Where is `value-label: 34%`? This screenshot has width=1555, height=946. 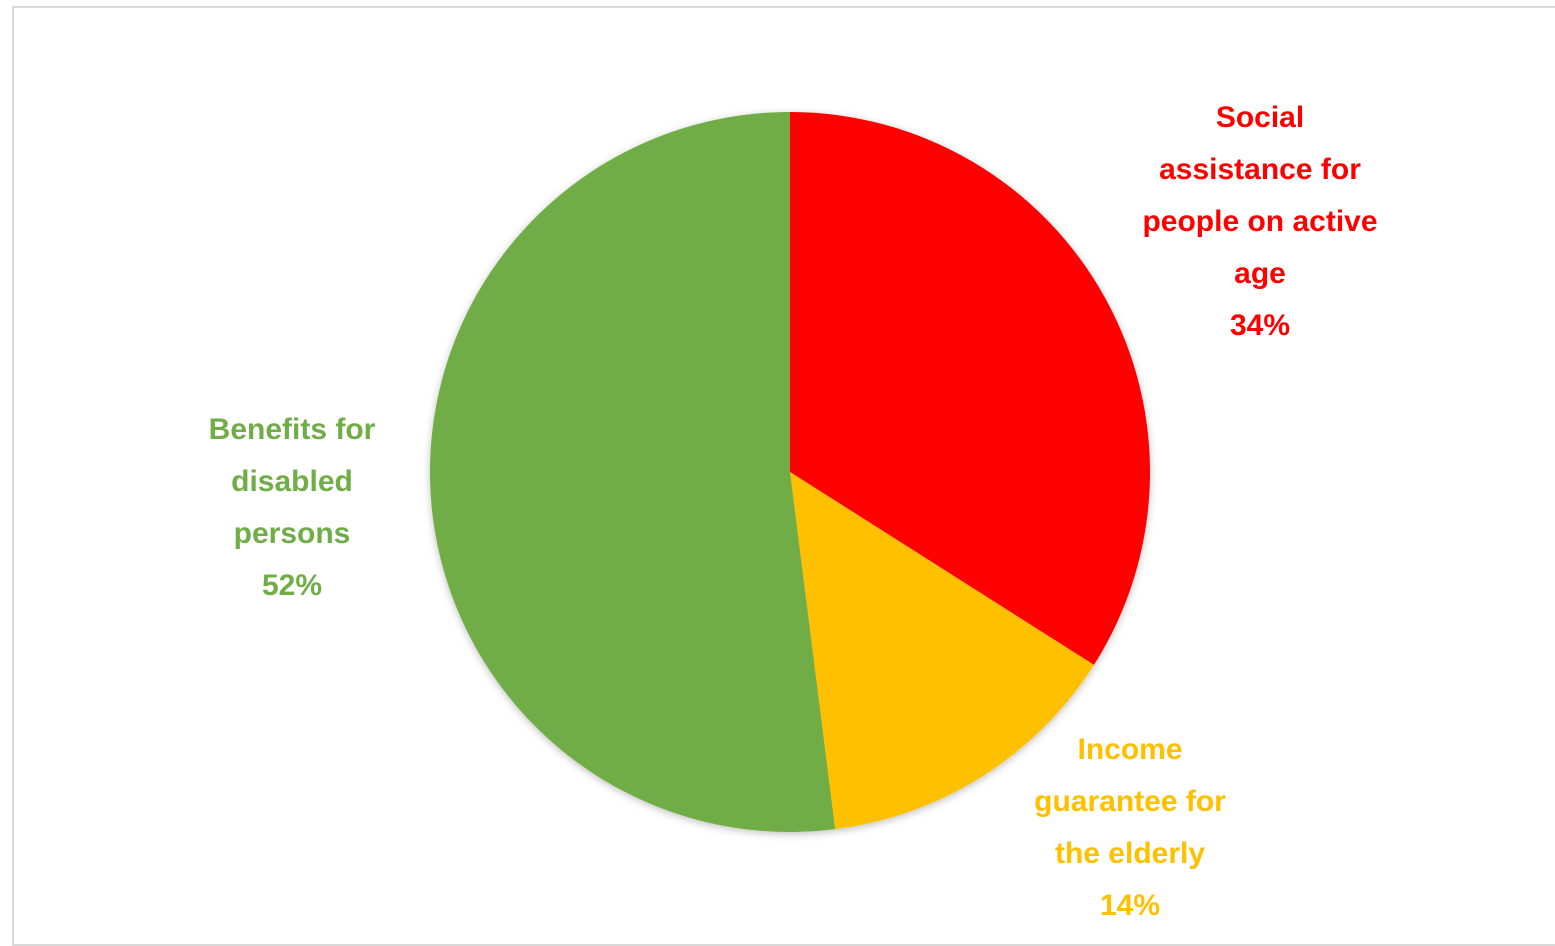 value-label: 34% is located at coordinates (1260, 325).